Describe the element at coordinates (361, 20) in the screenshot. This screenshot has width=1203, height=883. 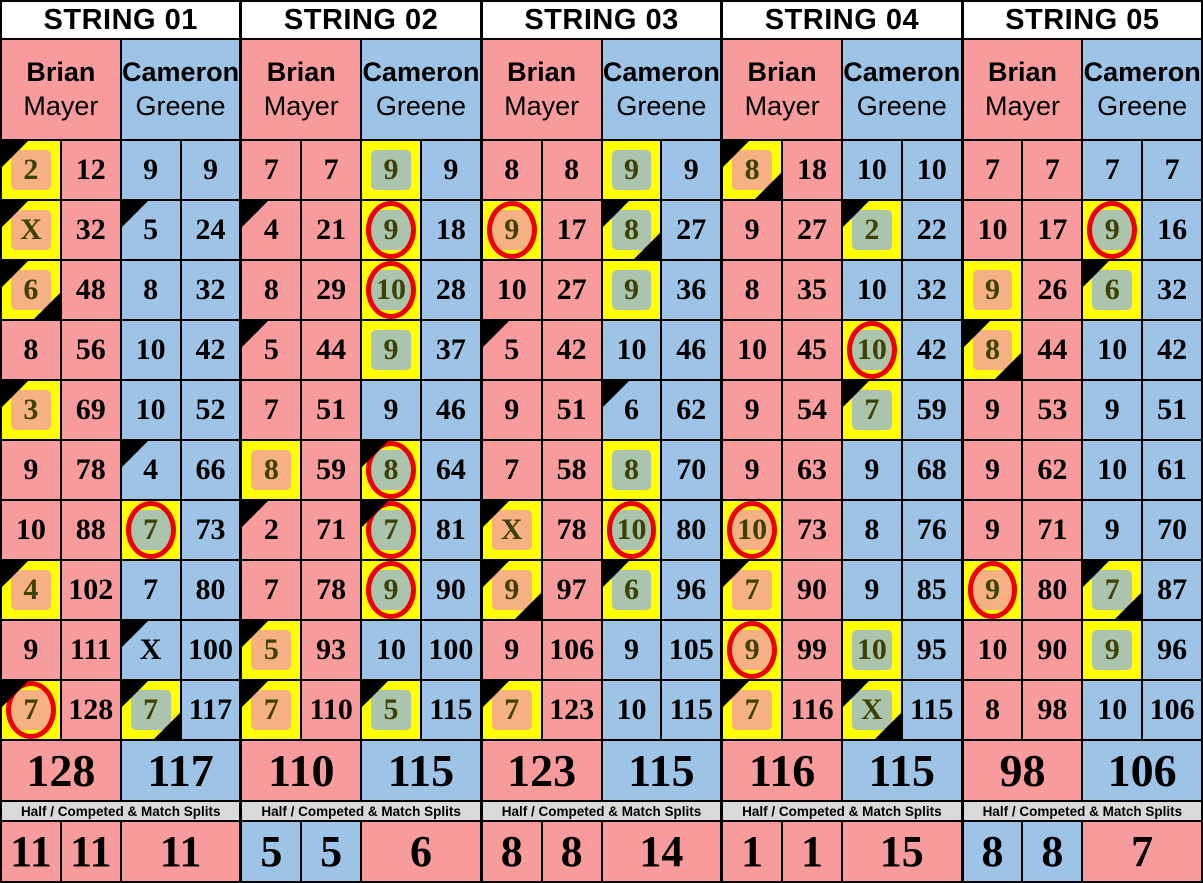
I see `string-header: STRING 02` at that location.